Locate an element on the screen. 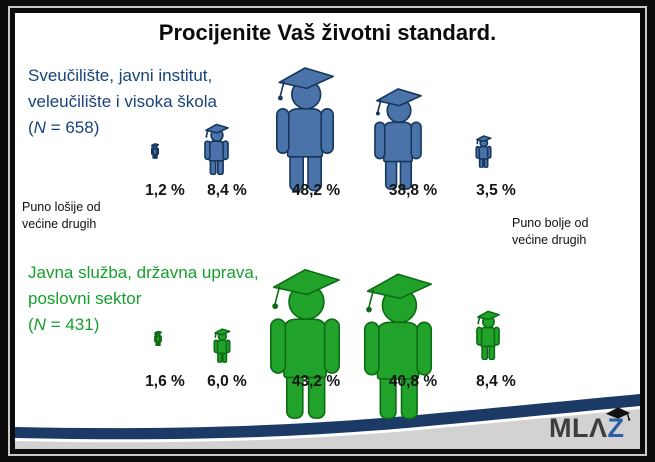 This screenshot has width=655, height=462. swoosh-navy-band is located at coordinates (327, 417).